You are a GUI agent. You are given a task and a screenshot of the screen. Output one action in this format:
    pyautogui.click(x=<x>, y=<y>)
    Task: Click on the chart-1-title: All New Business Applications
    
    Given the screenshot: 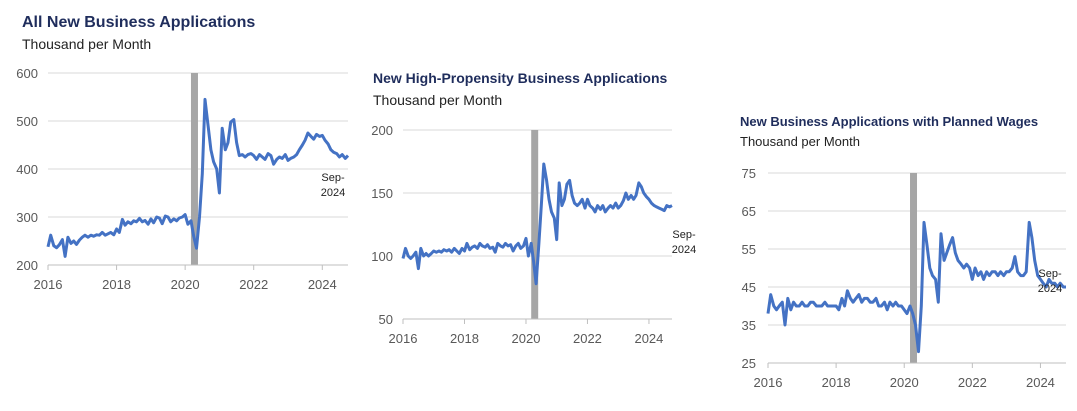 What is the action you would take?
    pyautogui.click(x=139, y=22)
    